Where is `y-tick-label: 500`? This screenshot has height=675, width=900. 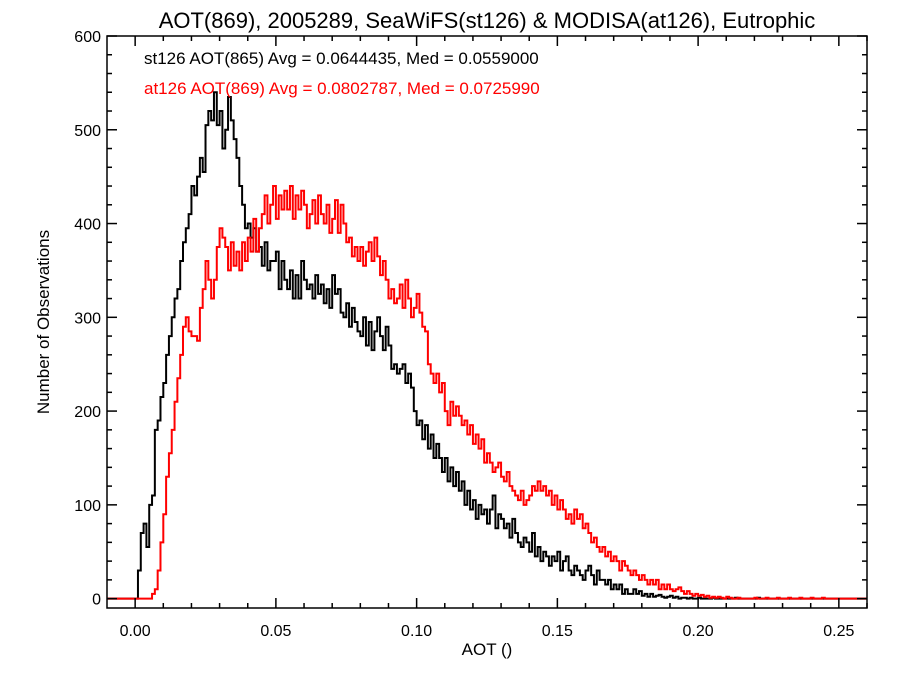
y-tick-label: 500 is located at coordinates (87, 131).